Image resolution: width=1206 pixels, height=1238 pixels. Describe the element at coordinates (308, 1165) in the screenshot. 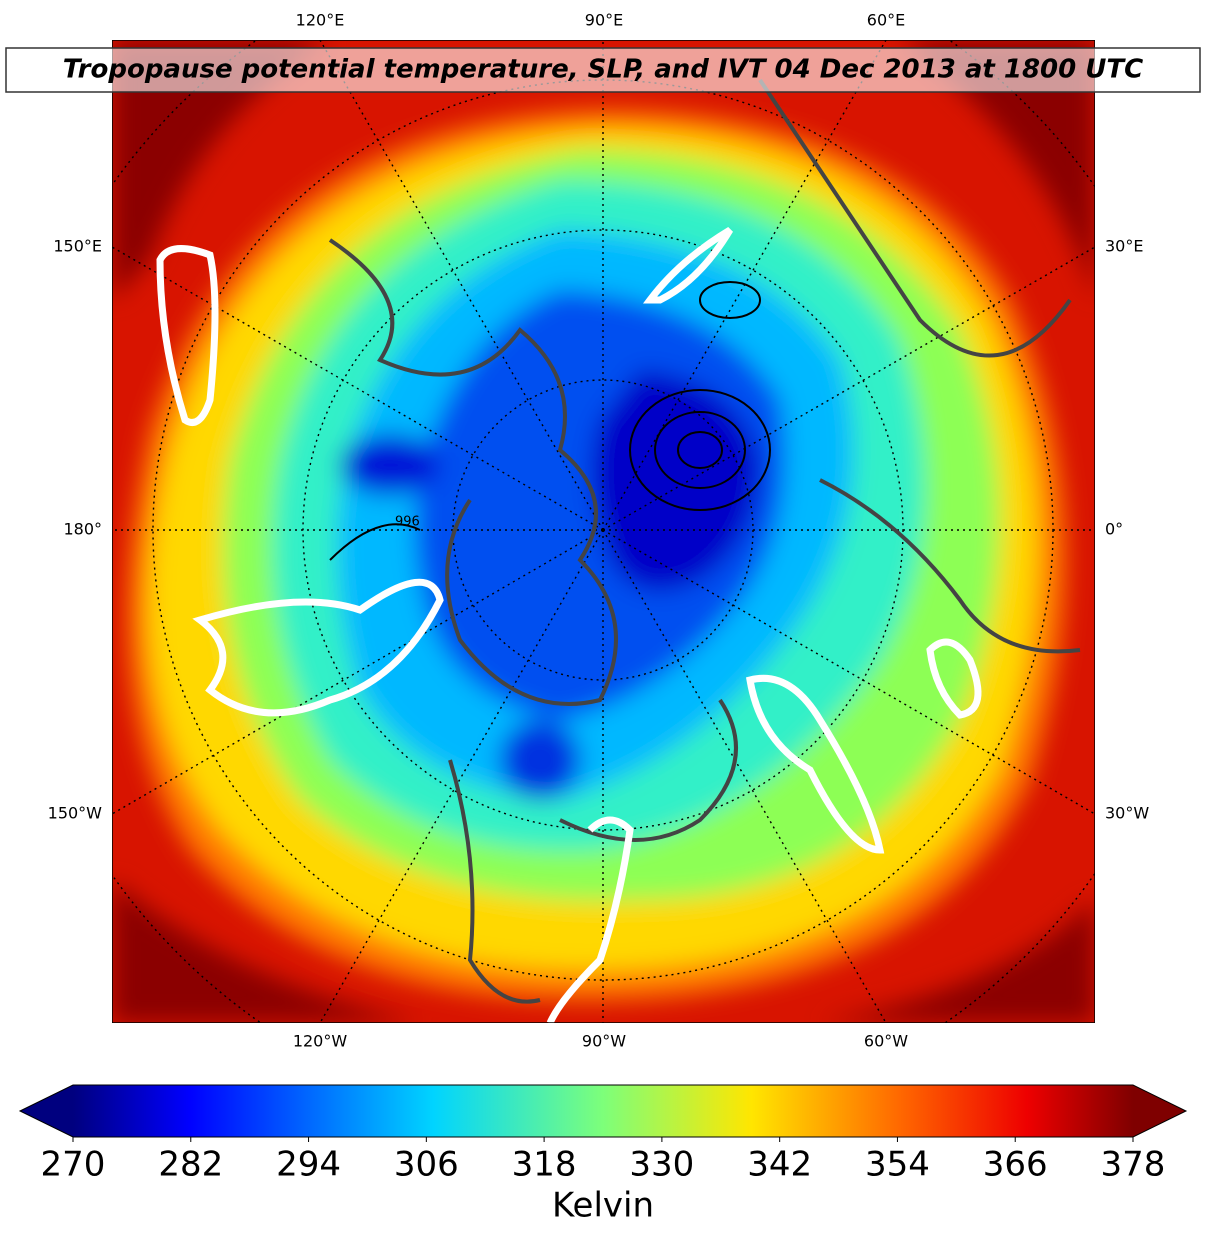

I see `colorbar-tick-label: 294` at that location.